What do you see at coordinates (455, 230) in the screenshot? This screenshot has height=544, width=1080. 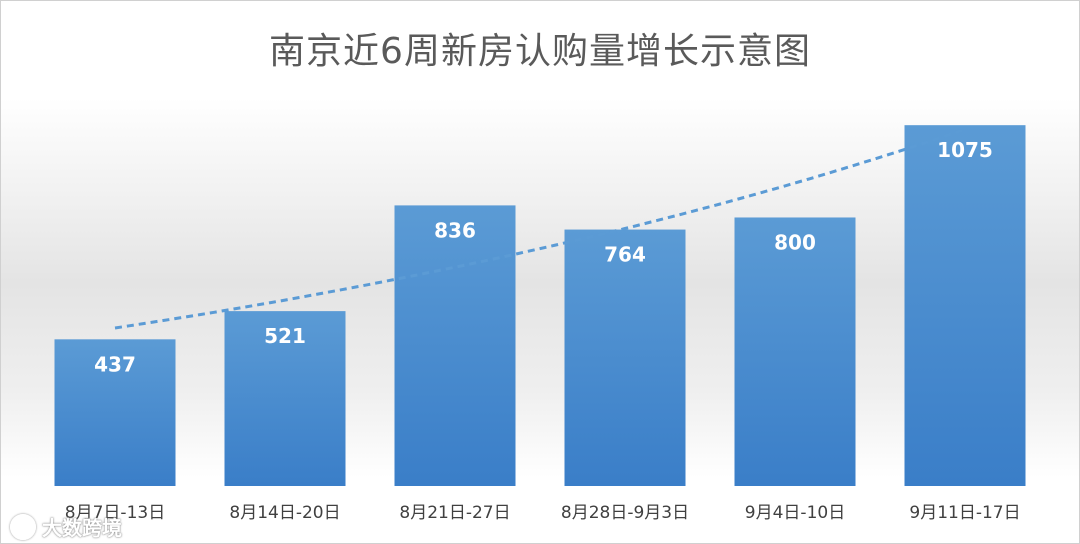 I see `data-label-3: 836` at bounding box center [455, 230].